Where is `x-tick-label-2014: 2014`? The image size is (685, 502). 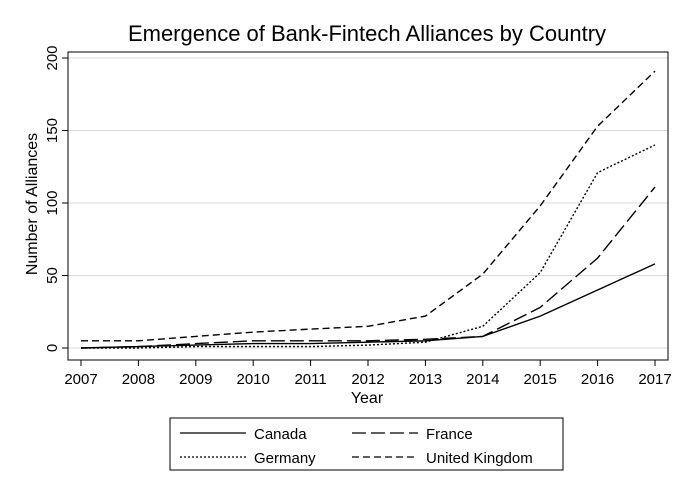 x-tick-label-2014: 2014 is located at coordinates (482, 379).